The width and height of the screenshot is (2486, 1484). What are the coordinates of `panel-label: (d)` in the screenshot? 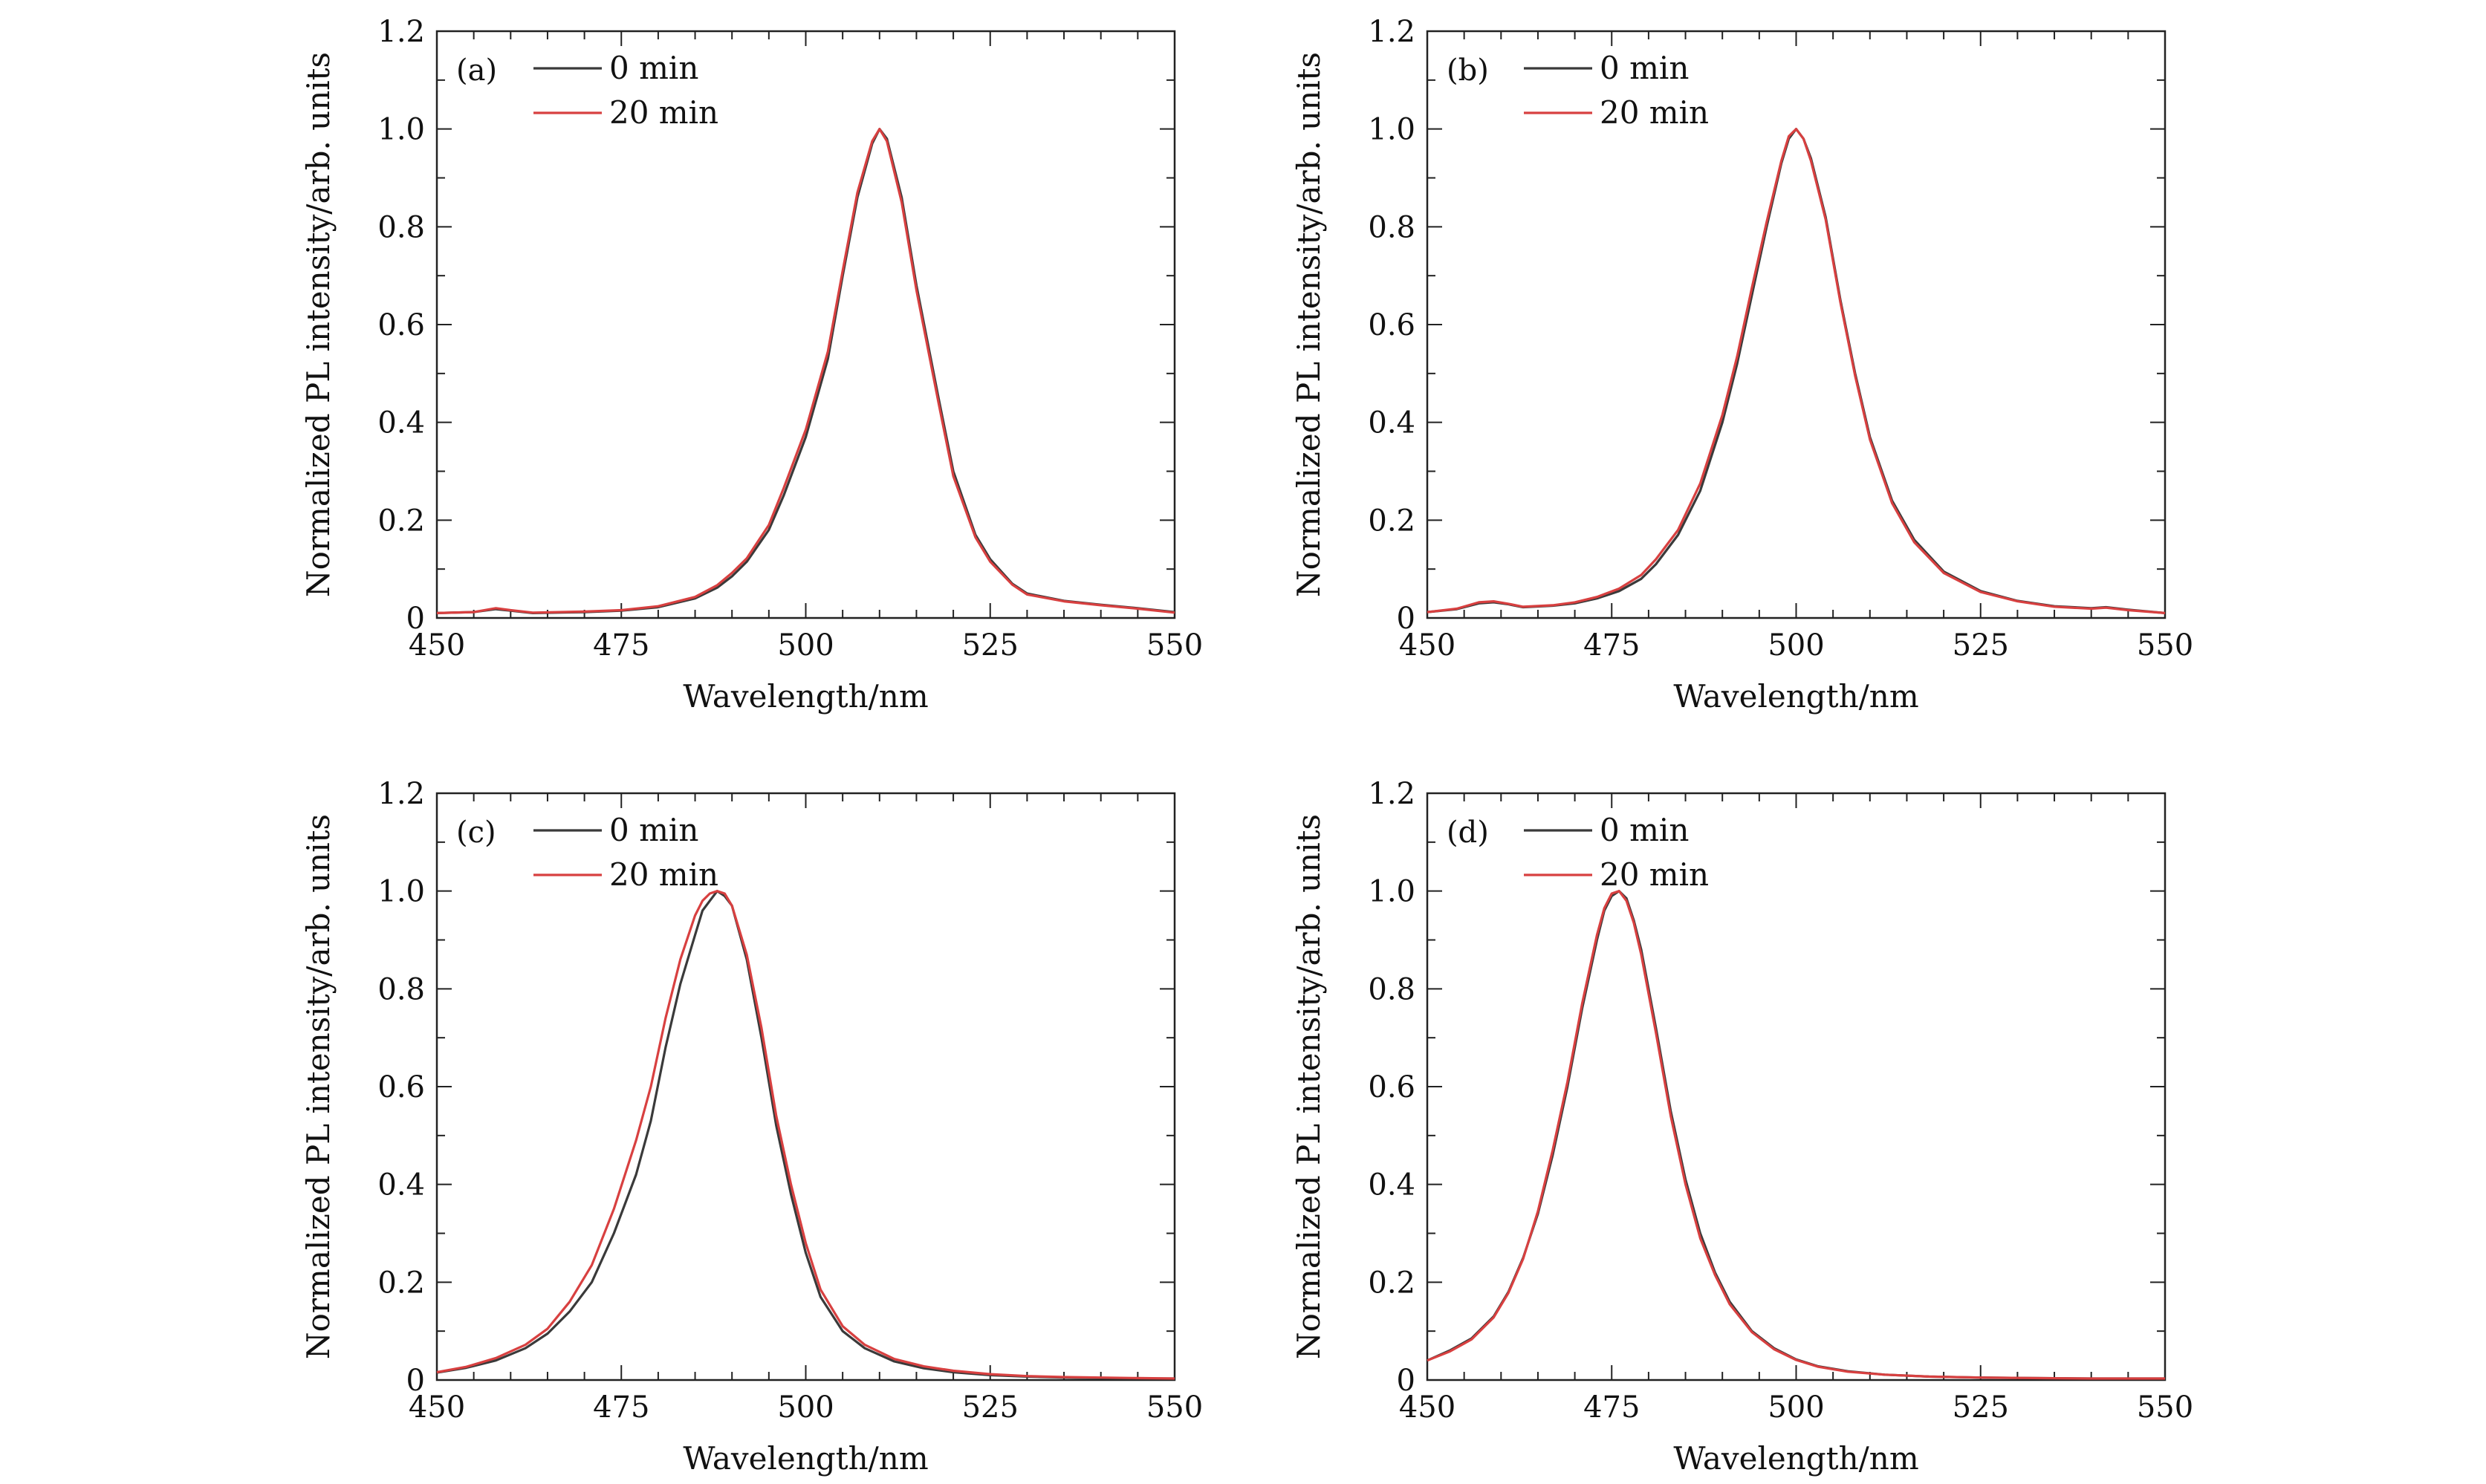 It's located at (1468, 833).